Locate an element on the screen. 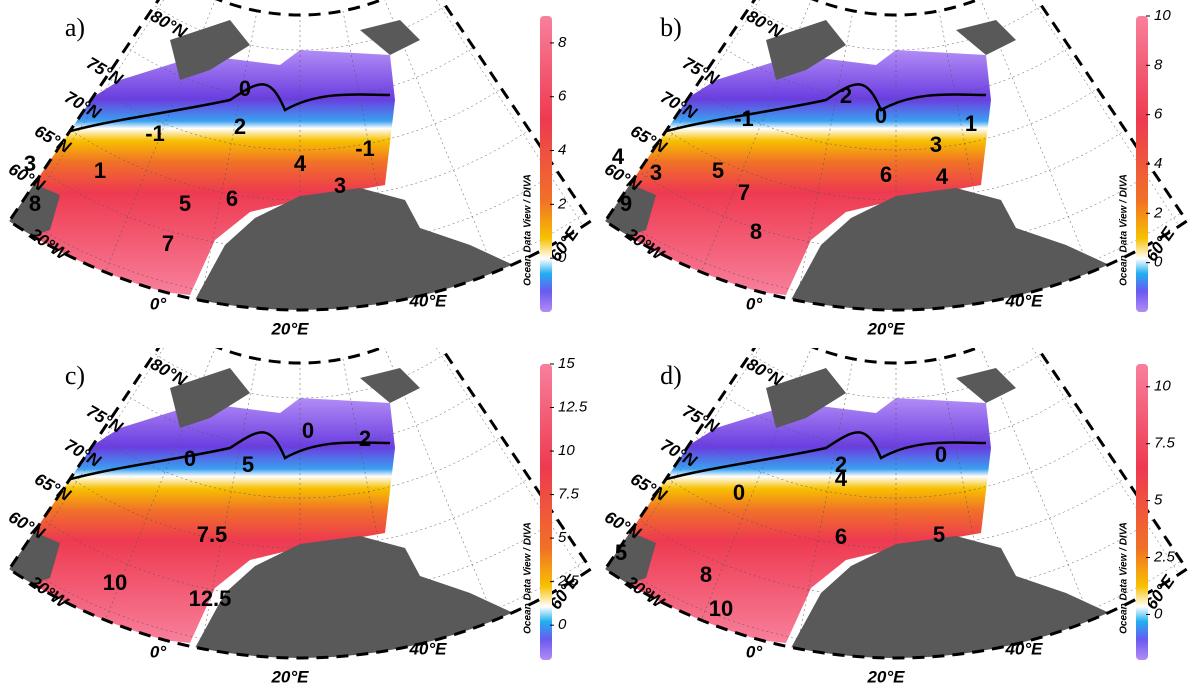 The height and width of the screenshot is (696, 1192). contour-label: 7 is located at coordinates (168, 243).